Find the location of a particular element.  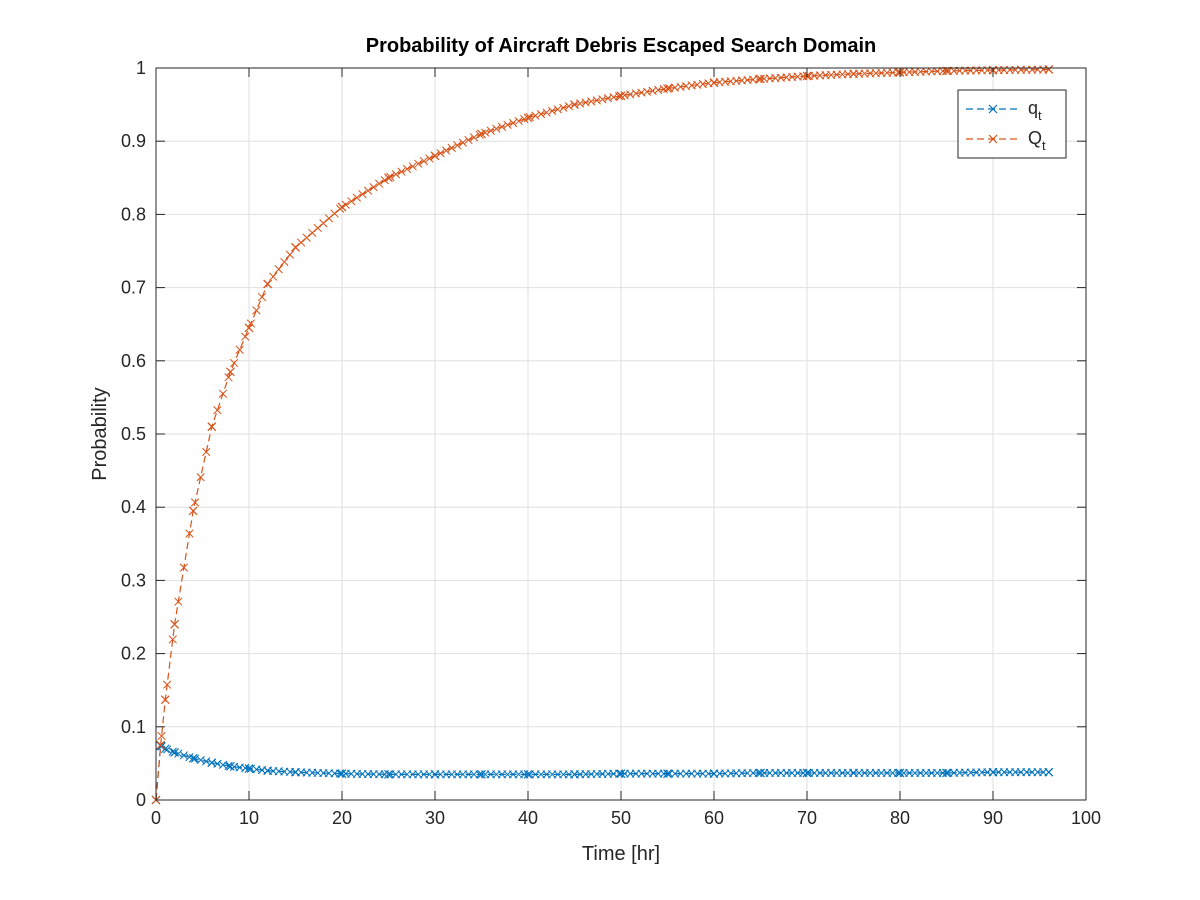

x-tick-label: 20 is located at coordinates (342, 818).